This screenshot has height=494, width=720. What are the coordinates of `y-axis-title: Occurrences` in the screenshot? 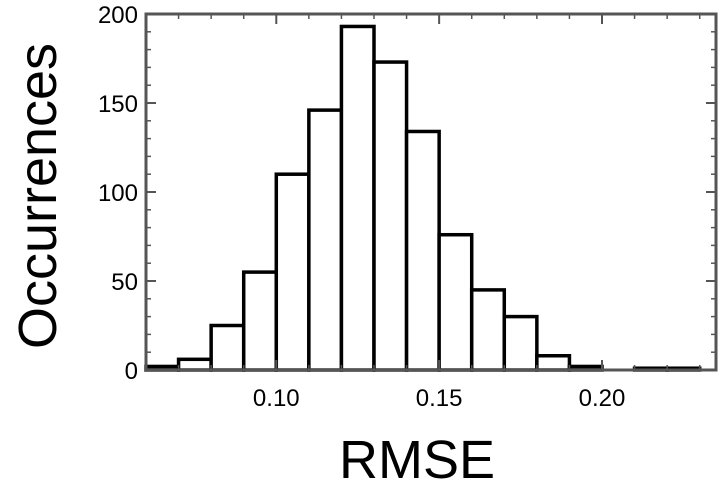 It's located at (38, 196).